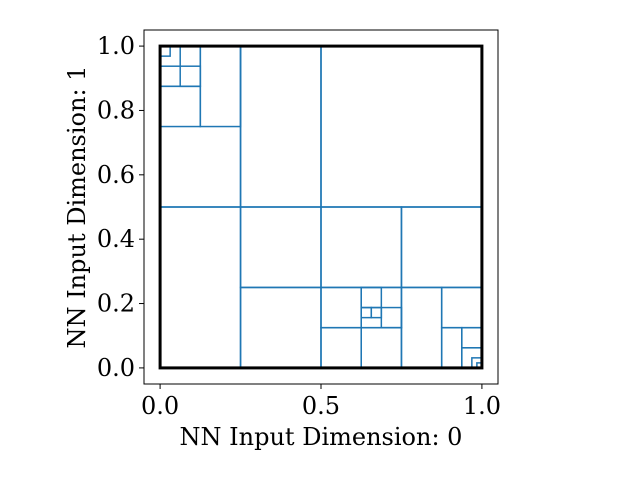 The height and width of the screenshot is (480, 640). What do you see at coordinates (116, 110) in the screenshot?
I see `y-tick-label: 0.8` at bounding box center [116, 110].